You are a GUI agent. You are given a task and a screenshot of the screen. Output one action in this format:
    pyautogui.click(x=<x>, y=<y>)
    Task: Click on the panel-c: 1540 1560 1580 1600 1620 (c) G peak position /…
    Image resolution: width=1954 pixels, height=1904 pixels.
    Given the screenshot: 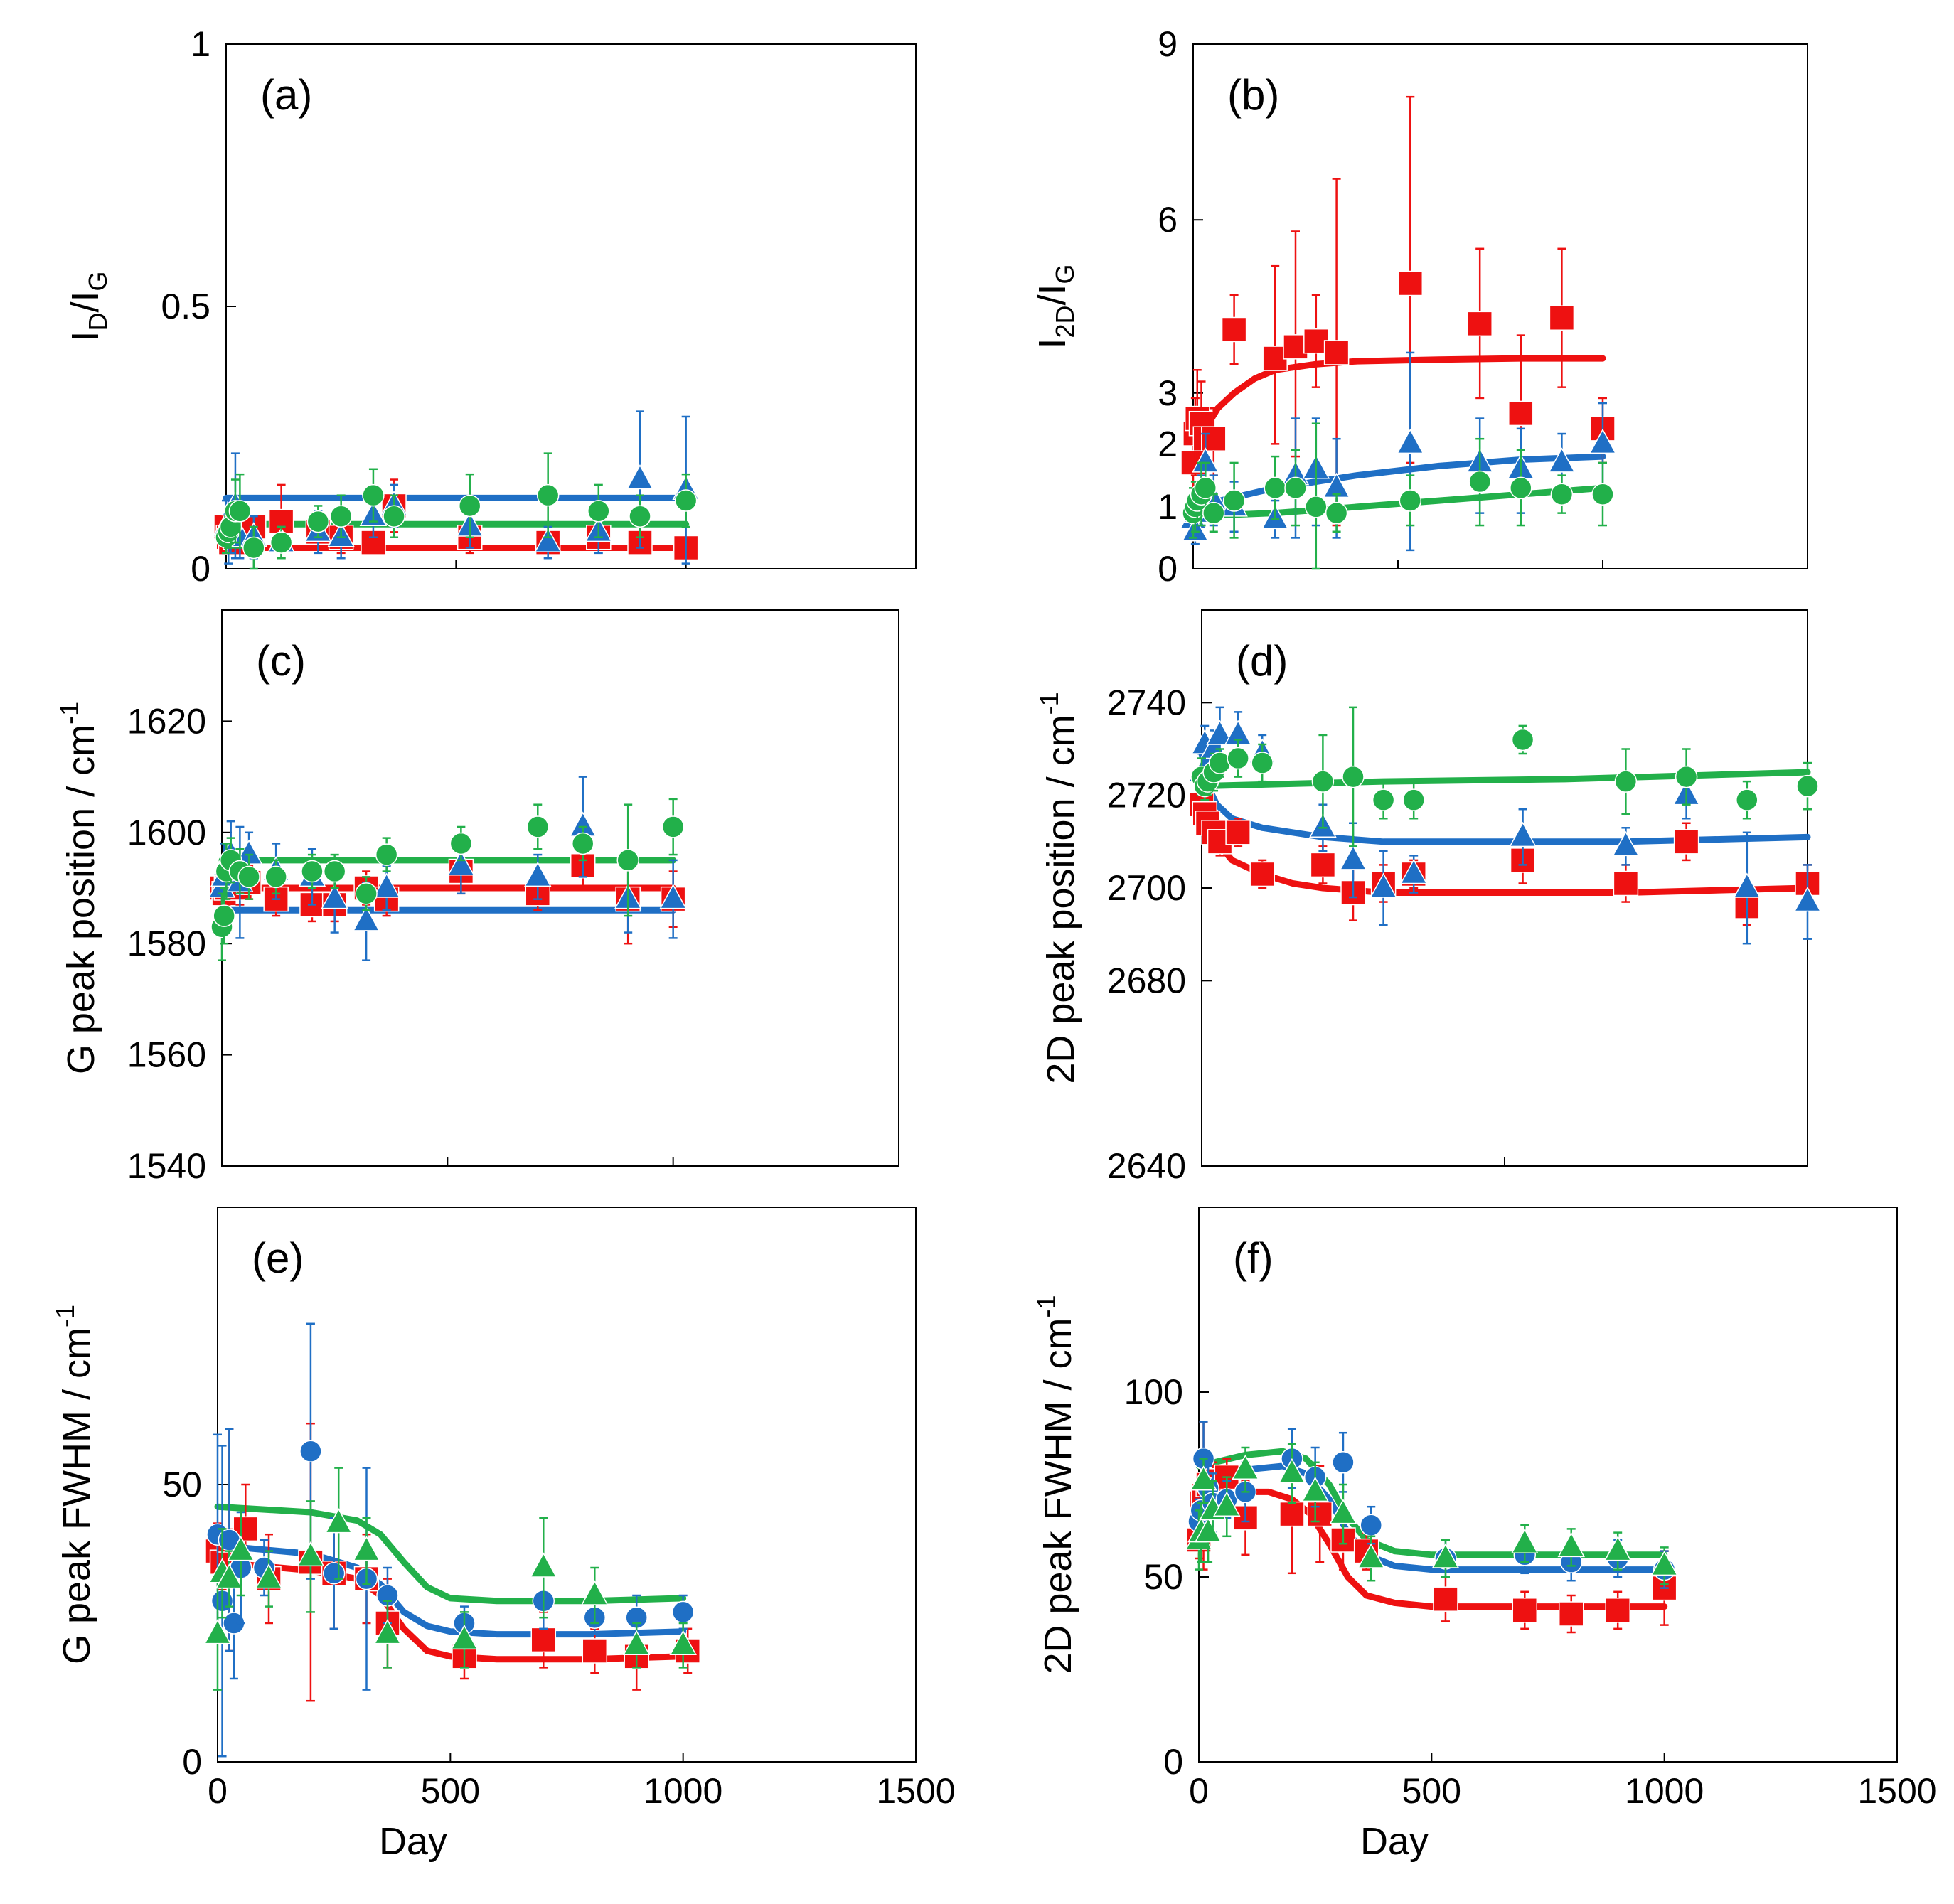 What is the action you would take?
    pyautogui.click(x=477, y=898)
    